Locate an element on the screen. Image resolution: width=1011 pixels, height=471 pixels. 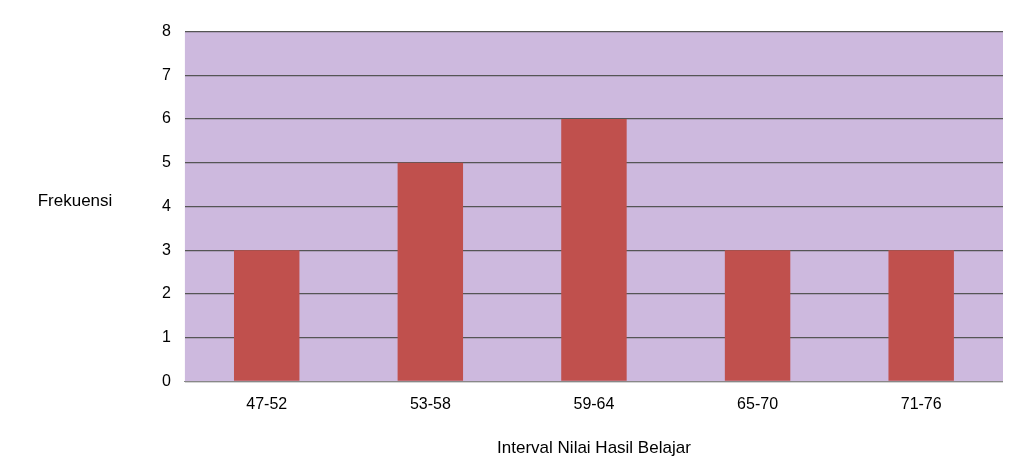
x-tick-label: 53-58 is located at coordinates (430, 404).